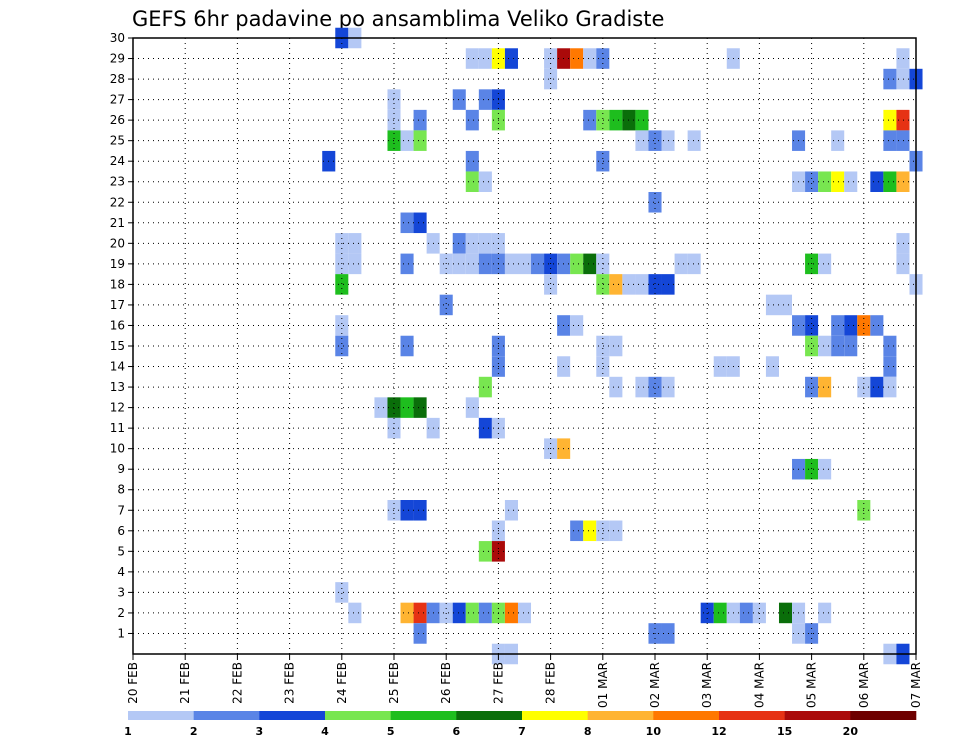 This screenshot has width=960, height=742. What do you see at coordinates (391, 731) in the screenshot?
I see `colorbar-label: 5` at bounding box center [391, 731].